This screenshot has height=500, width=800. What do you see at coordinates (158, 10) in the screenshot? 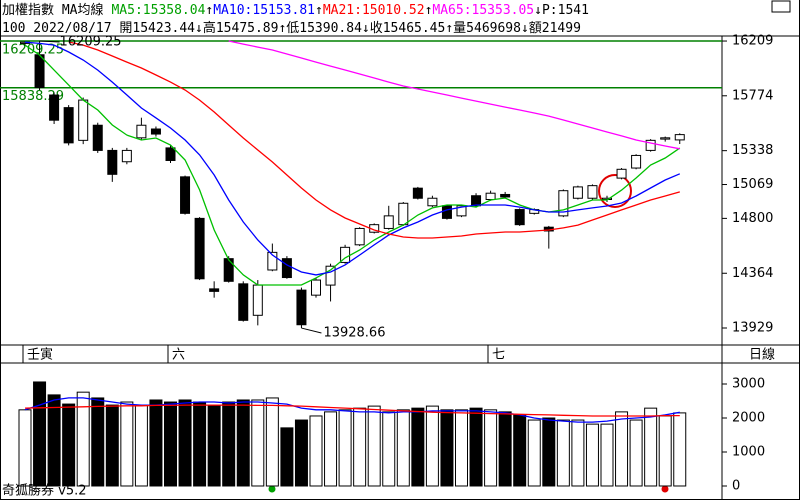
I see `header-text: MA5:15358.04` at bounding box center [158, 10].